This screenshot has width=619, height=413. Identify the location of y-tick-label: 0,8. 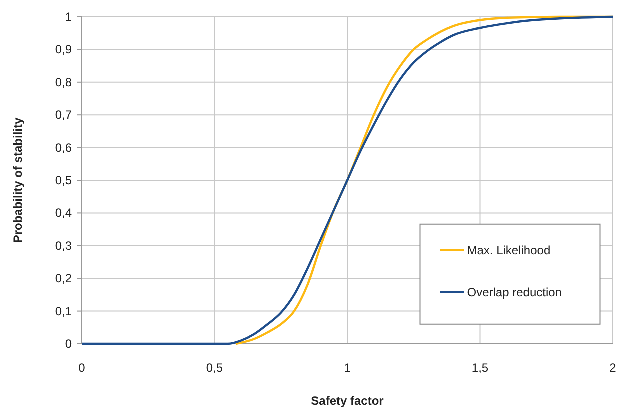
(63, 82).